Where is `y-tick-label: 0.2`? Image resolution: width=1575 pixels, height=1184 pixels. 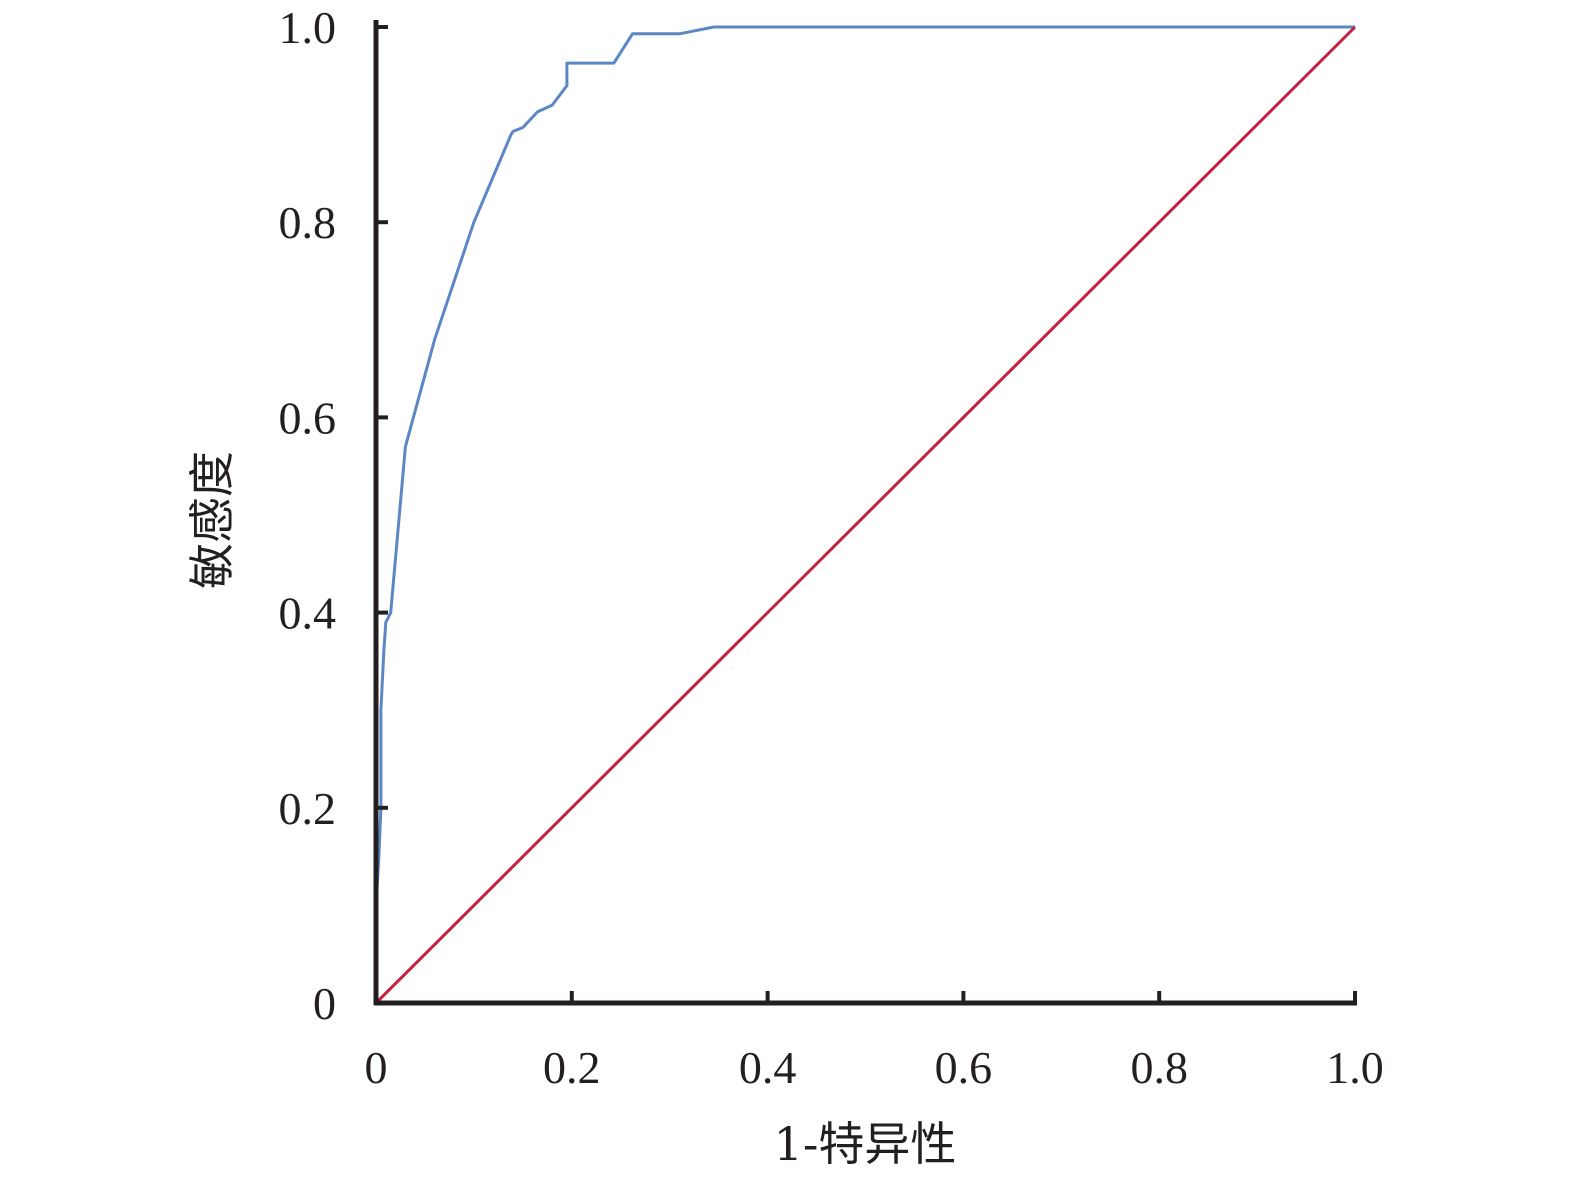
y-tick-label: 0.2 is located at coordinates (308, 808).